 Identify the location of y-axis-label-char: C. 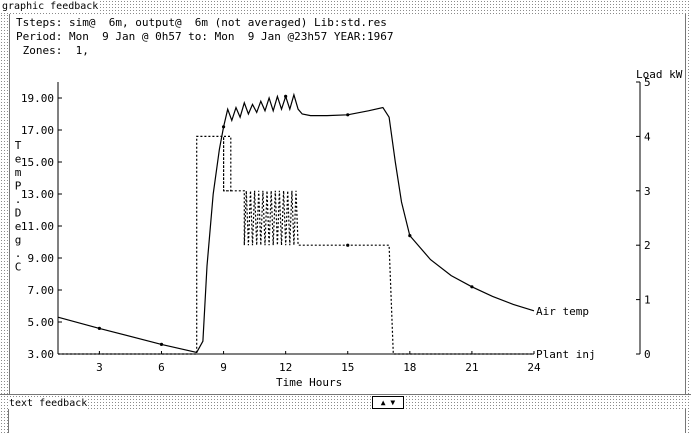
(18, 267).